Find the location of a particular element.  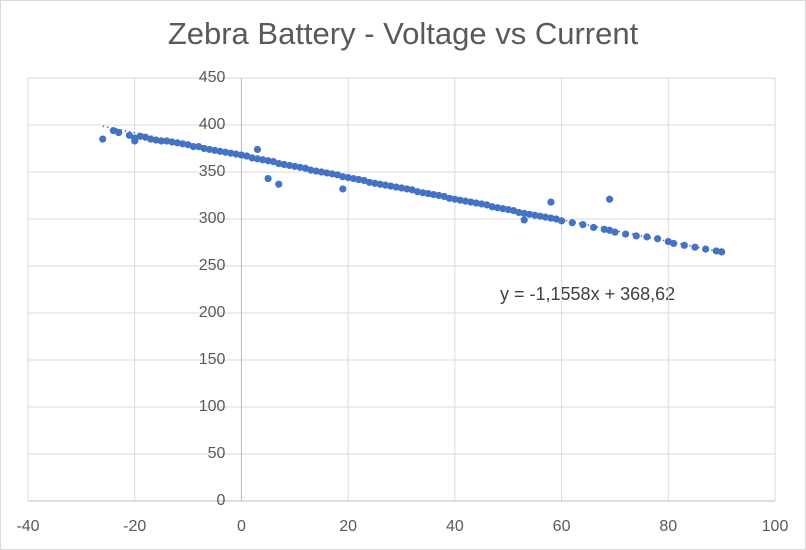

y-tick-label: 200 is located at coordinates (212, 312).